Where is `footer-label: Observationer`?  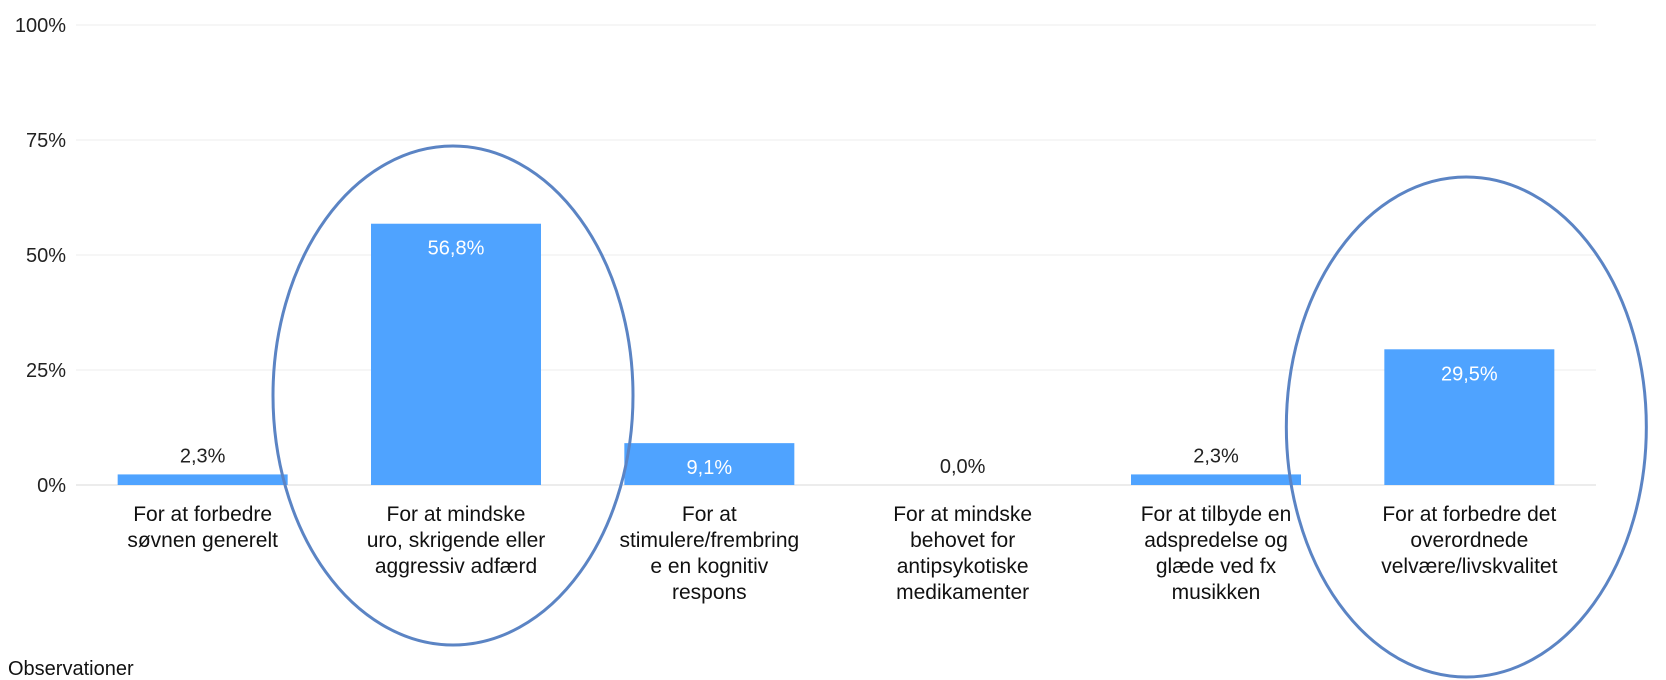
footer-label: Observationer is located at coordinates (71, 669).